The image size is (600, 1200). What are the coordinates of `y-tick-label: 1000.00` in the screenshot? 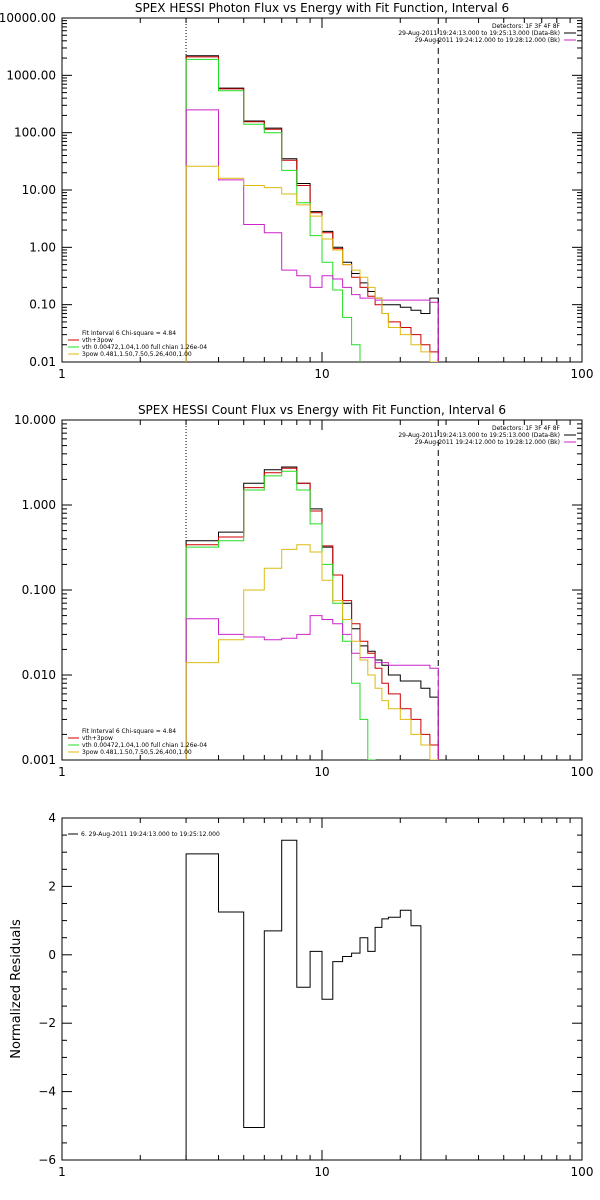 It's located at (31, 75).